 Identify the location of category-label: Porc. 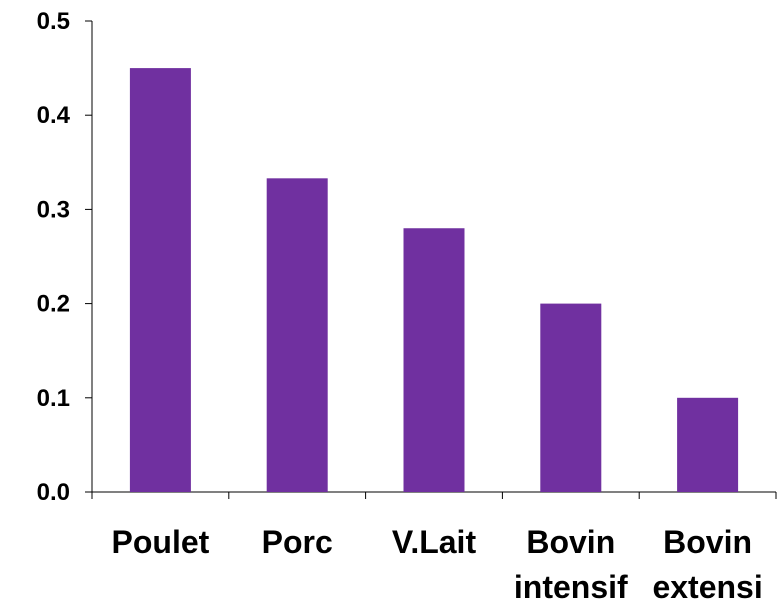
(297, 542).